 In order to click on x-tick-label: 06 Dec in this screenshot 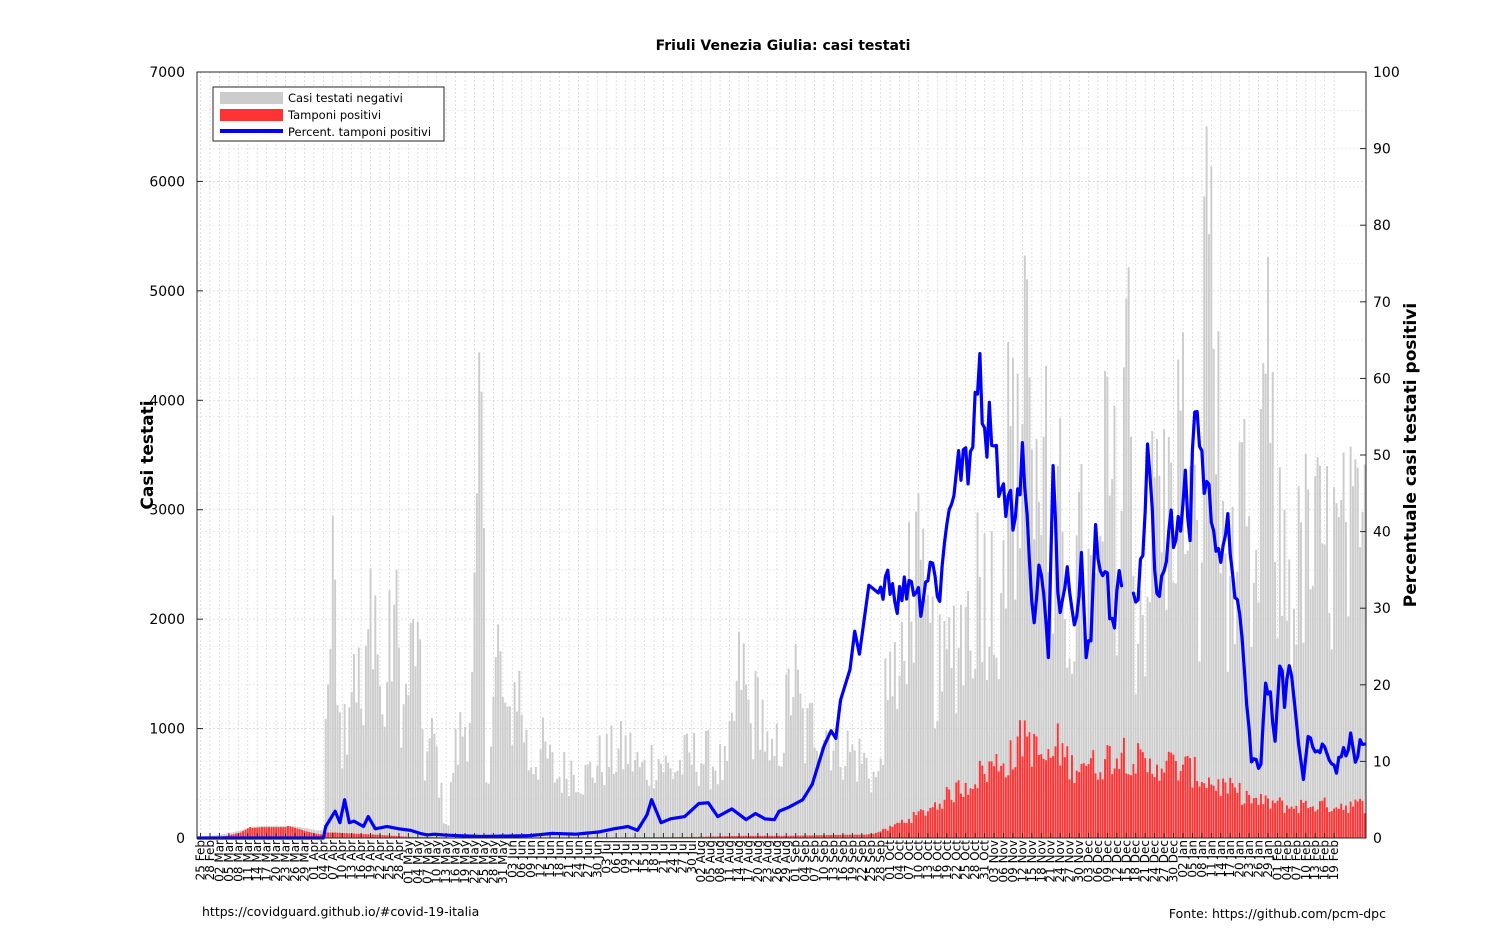, I will do `click(1098, 861)`.